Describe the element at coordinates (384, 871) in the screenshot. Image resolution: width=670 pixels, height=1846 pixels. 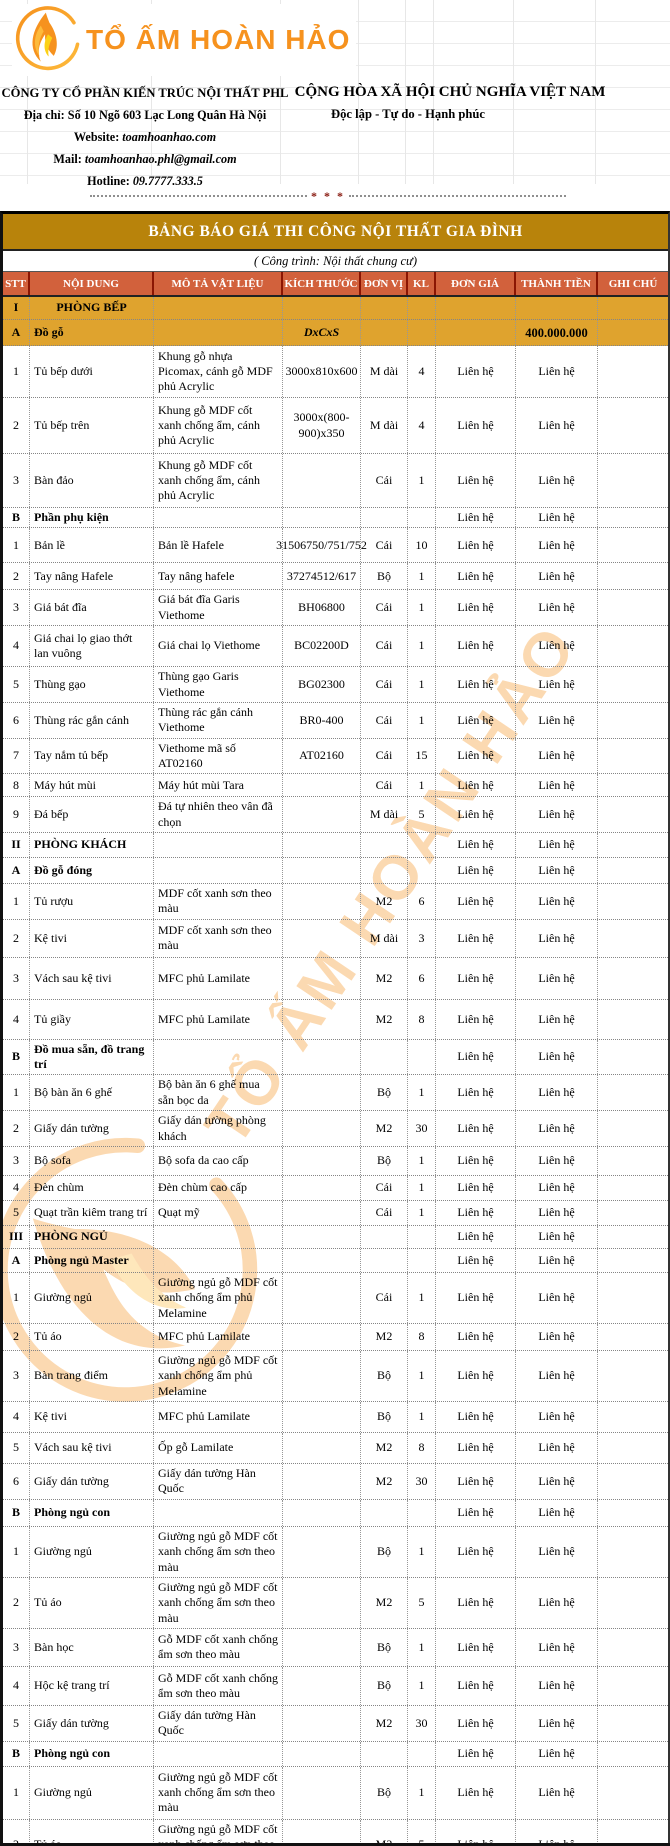
I see `cell-dv` at that location.